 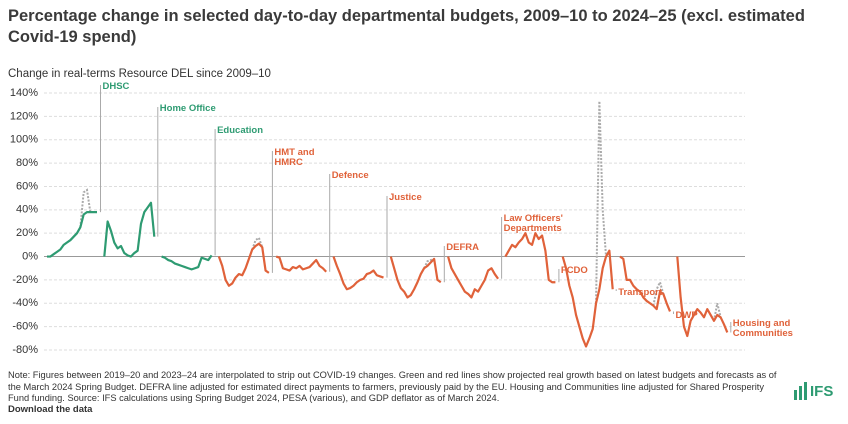 What do you see at coordinates (533, 223) in the screenshot?
I see `series-label: Law Officers' Departments` at bounding box center [533, 223].